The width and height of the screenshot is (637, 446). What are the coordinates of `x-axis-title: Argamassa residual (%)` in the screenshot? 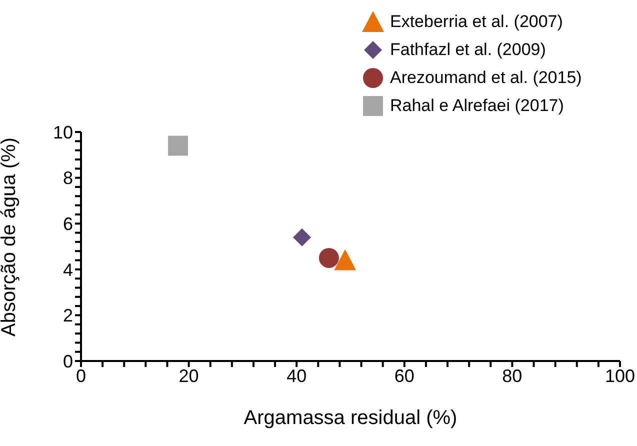 It's located at (351, 418).